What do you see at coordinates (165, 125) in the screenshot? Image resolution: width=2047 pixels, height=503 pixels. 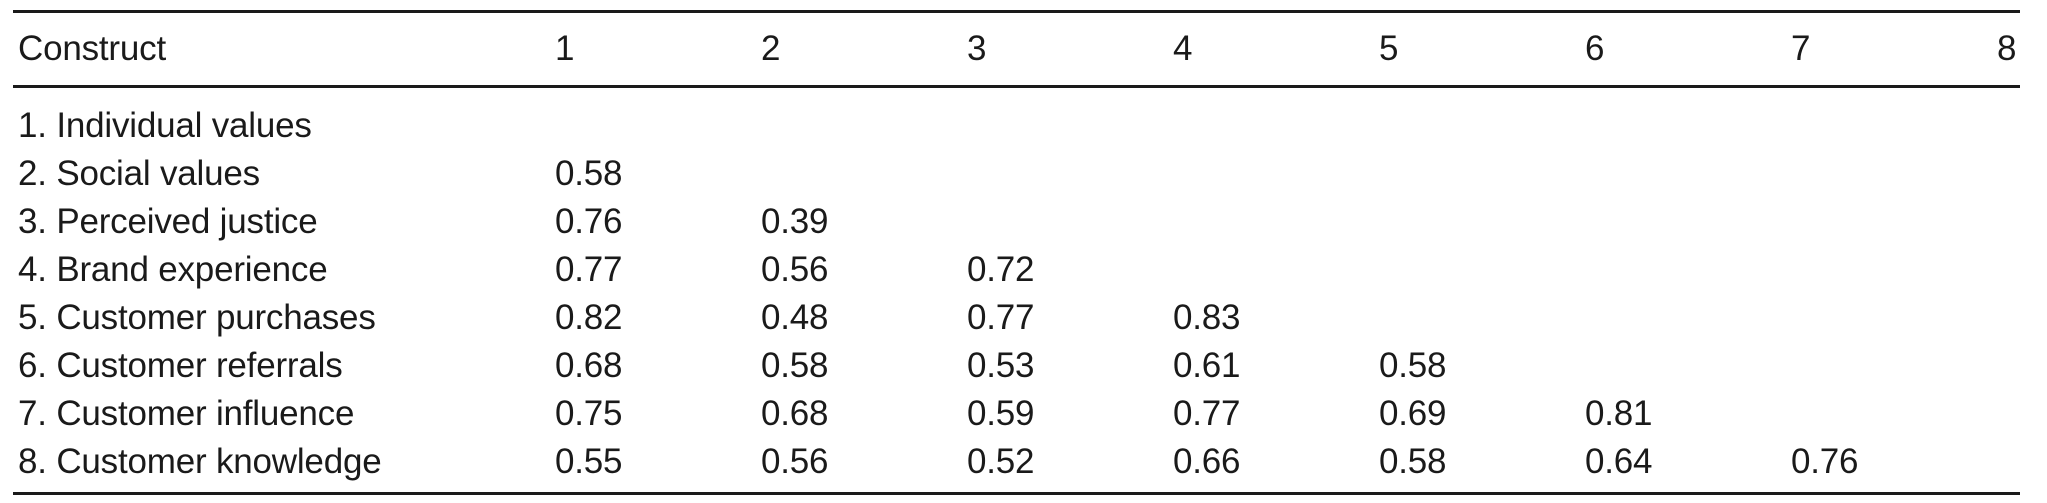 I see `construct-label: 1. Individual values` at bounding box center [165, 125].